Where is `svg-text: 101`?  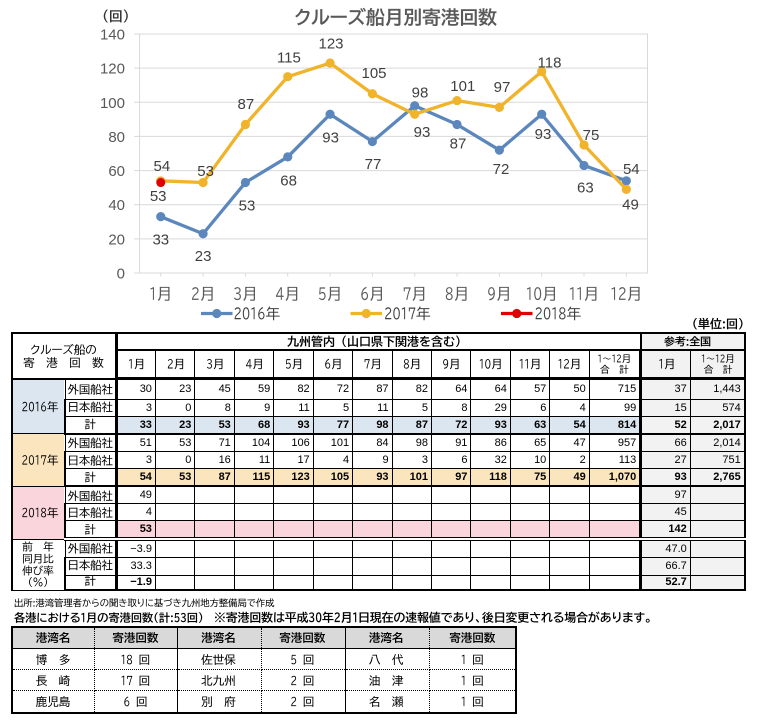
svg-text: 101 is located at coordinates (462, 86).